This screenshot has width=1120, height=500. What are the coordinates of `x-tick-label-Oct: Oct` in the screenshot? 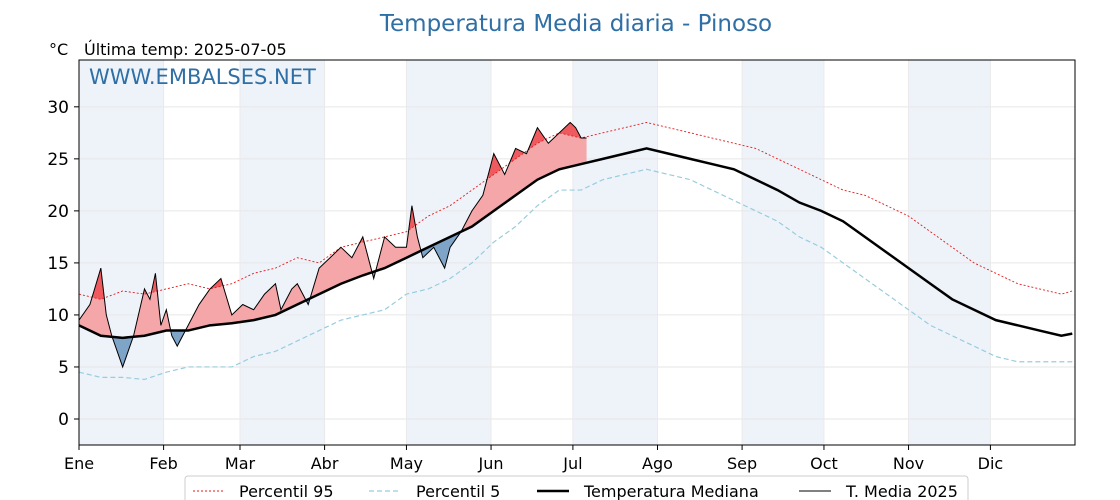 It's located at (824, 463).